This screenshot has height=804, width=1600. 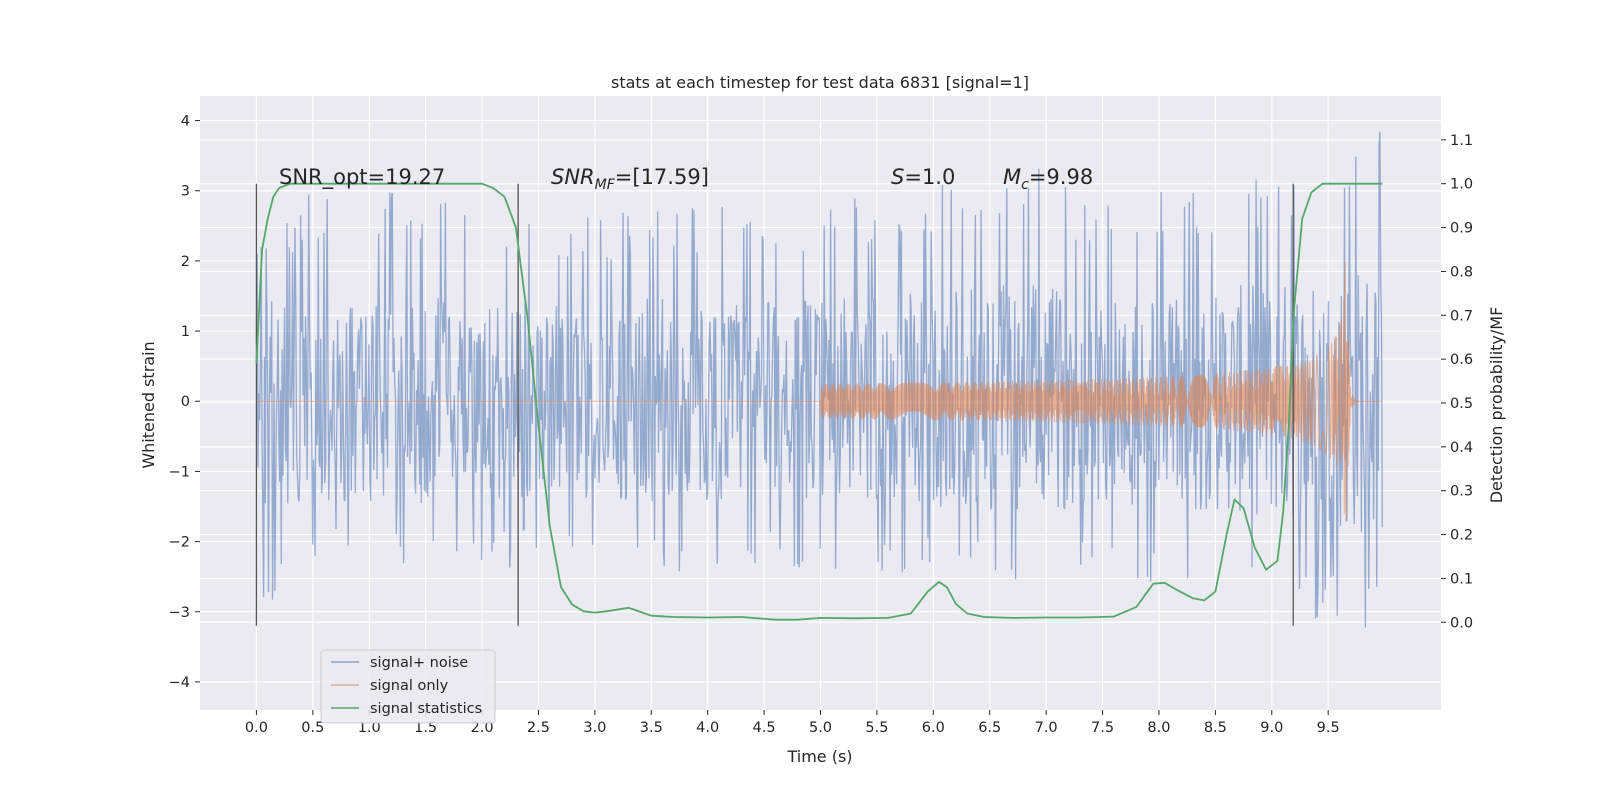 I want to click on y-tick-label: 1, so click(x=185, y=332).